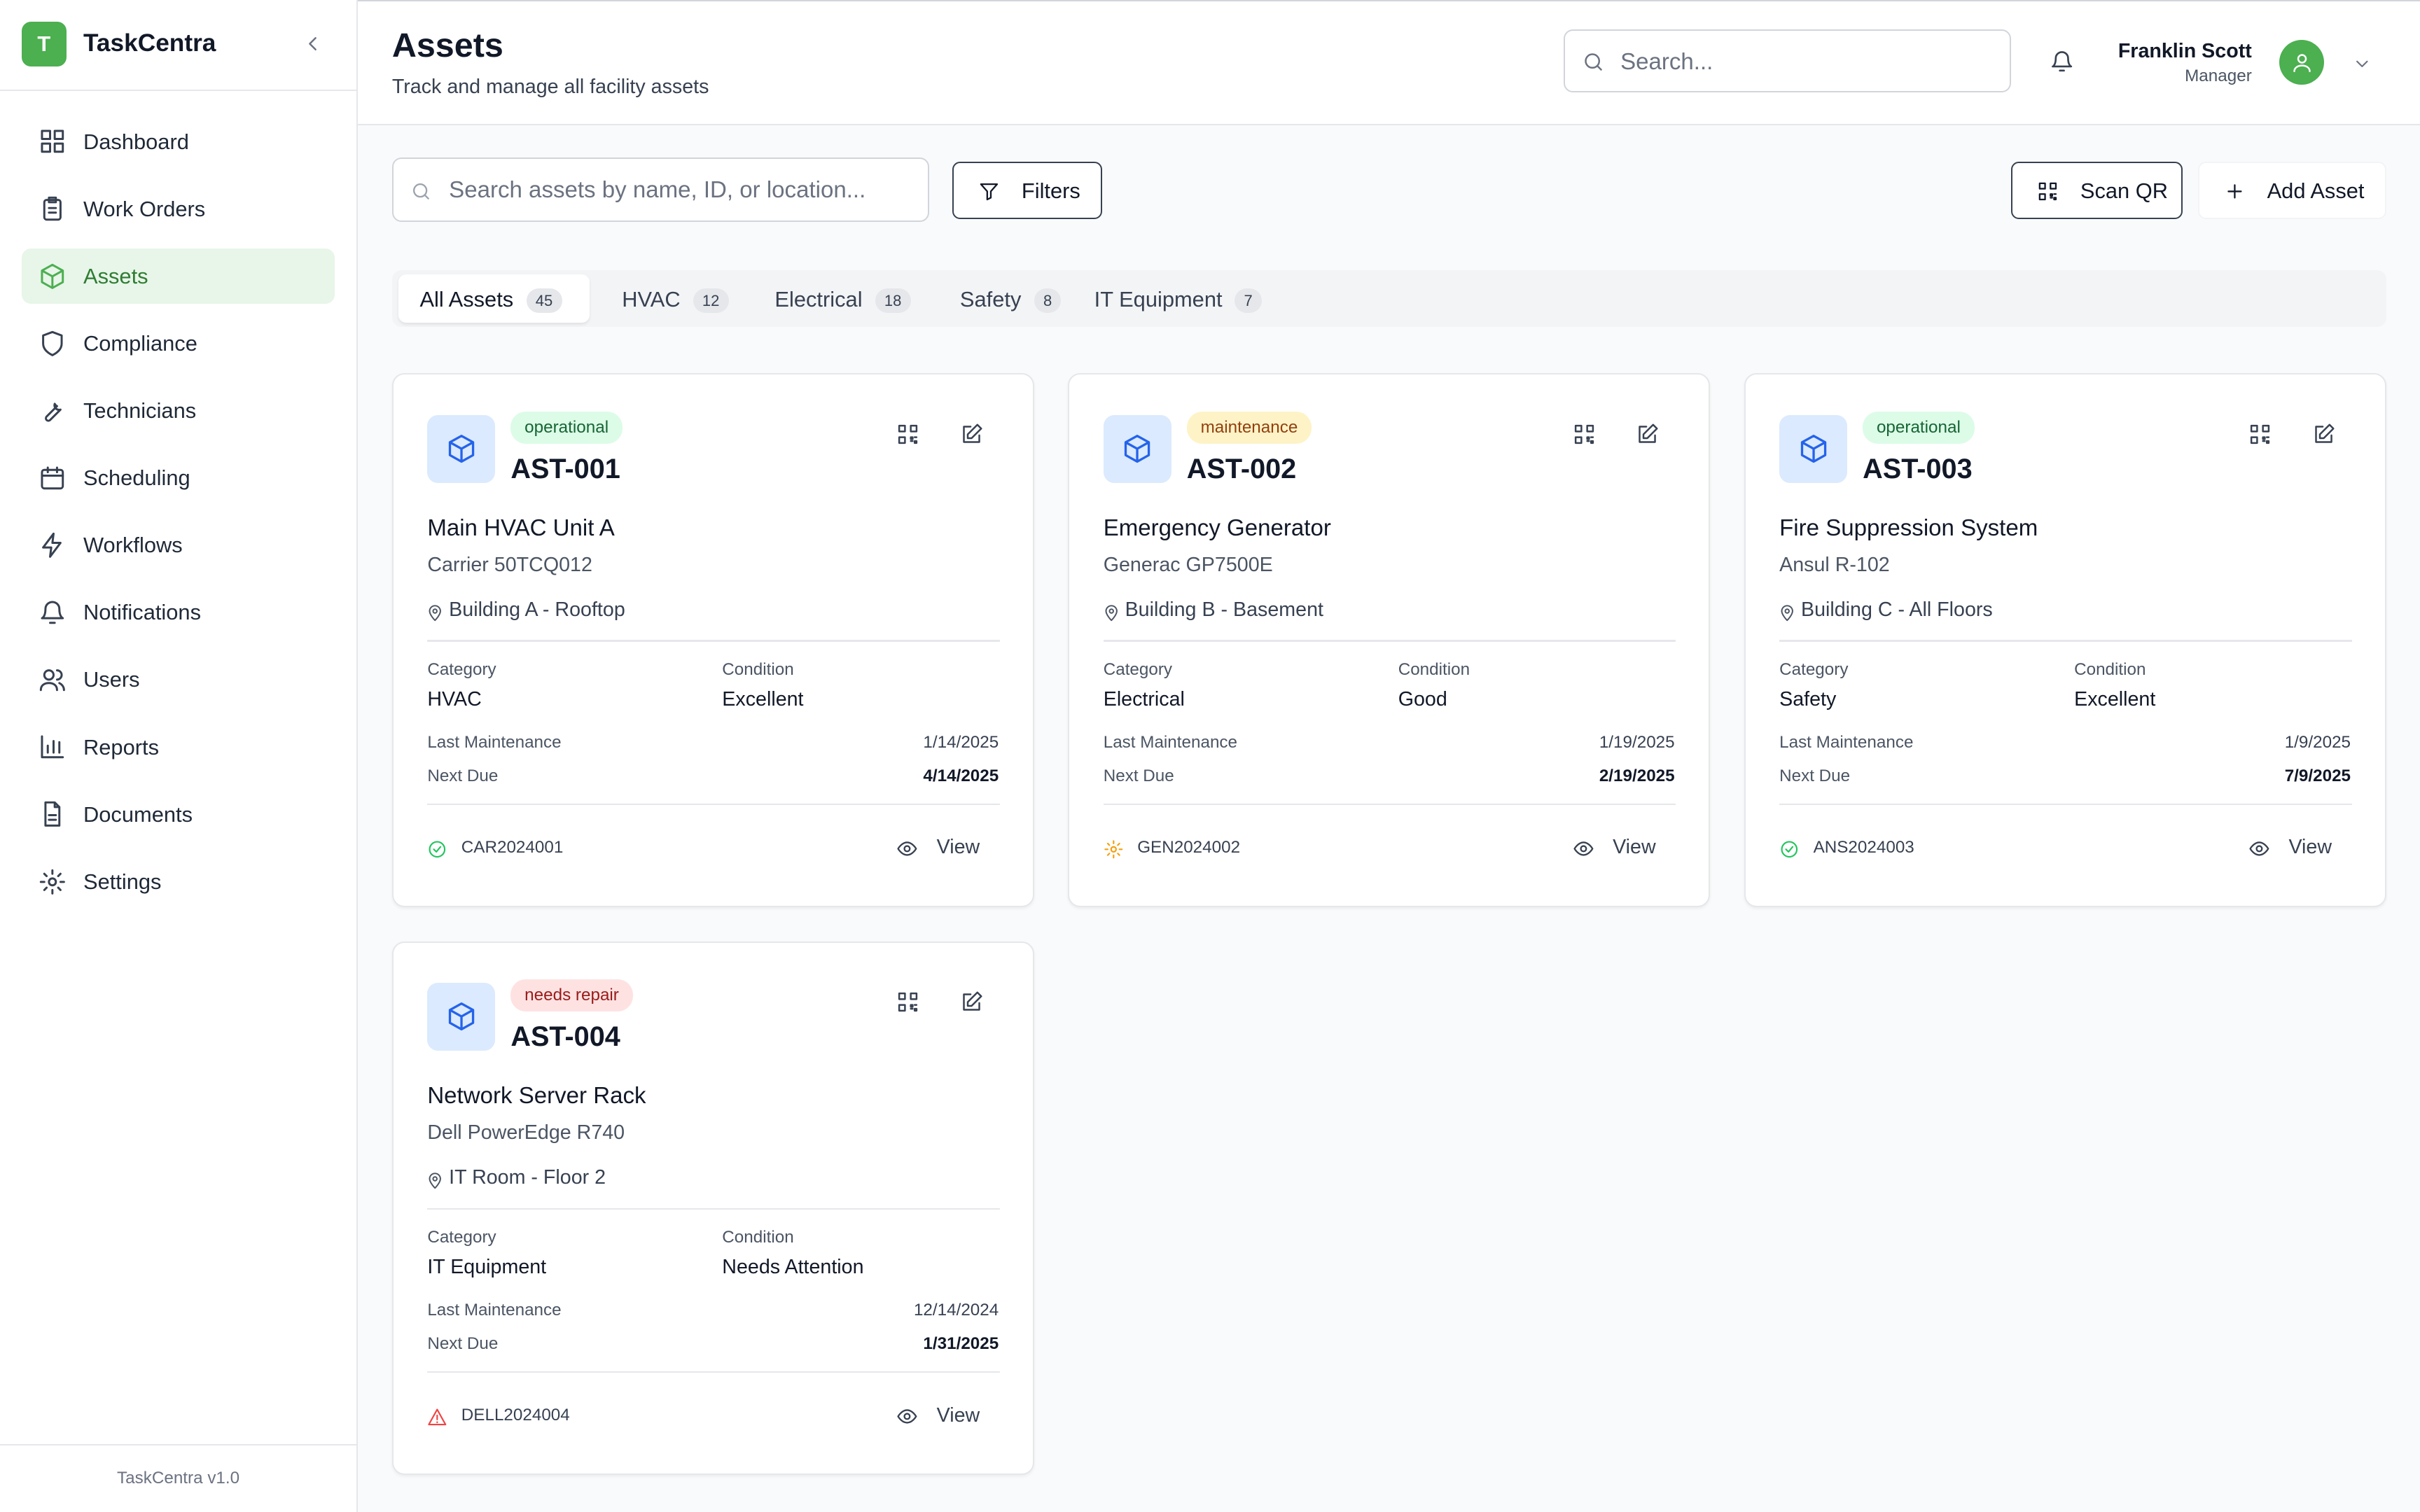 This screenshot has height=1512, width=2420. I want to click on nav-item: Settings, so click(178, 881).